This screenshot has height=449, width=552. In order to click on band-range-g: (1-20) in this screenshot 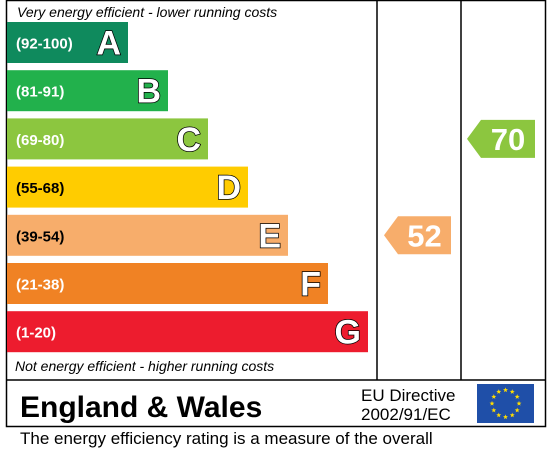, I will do `click(36, 333)`.